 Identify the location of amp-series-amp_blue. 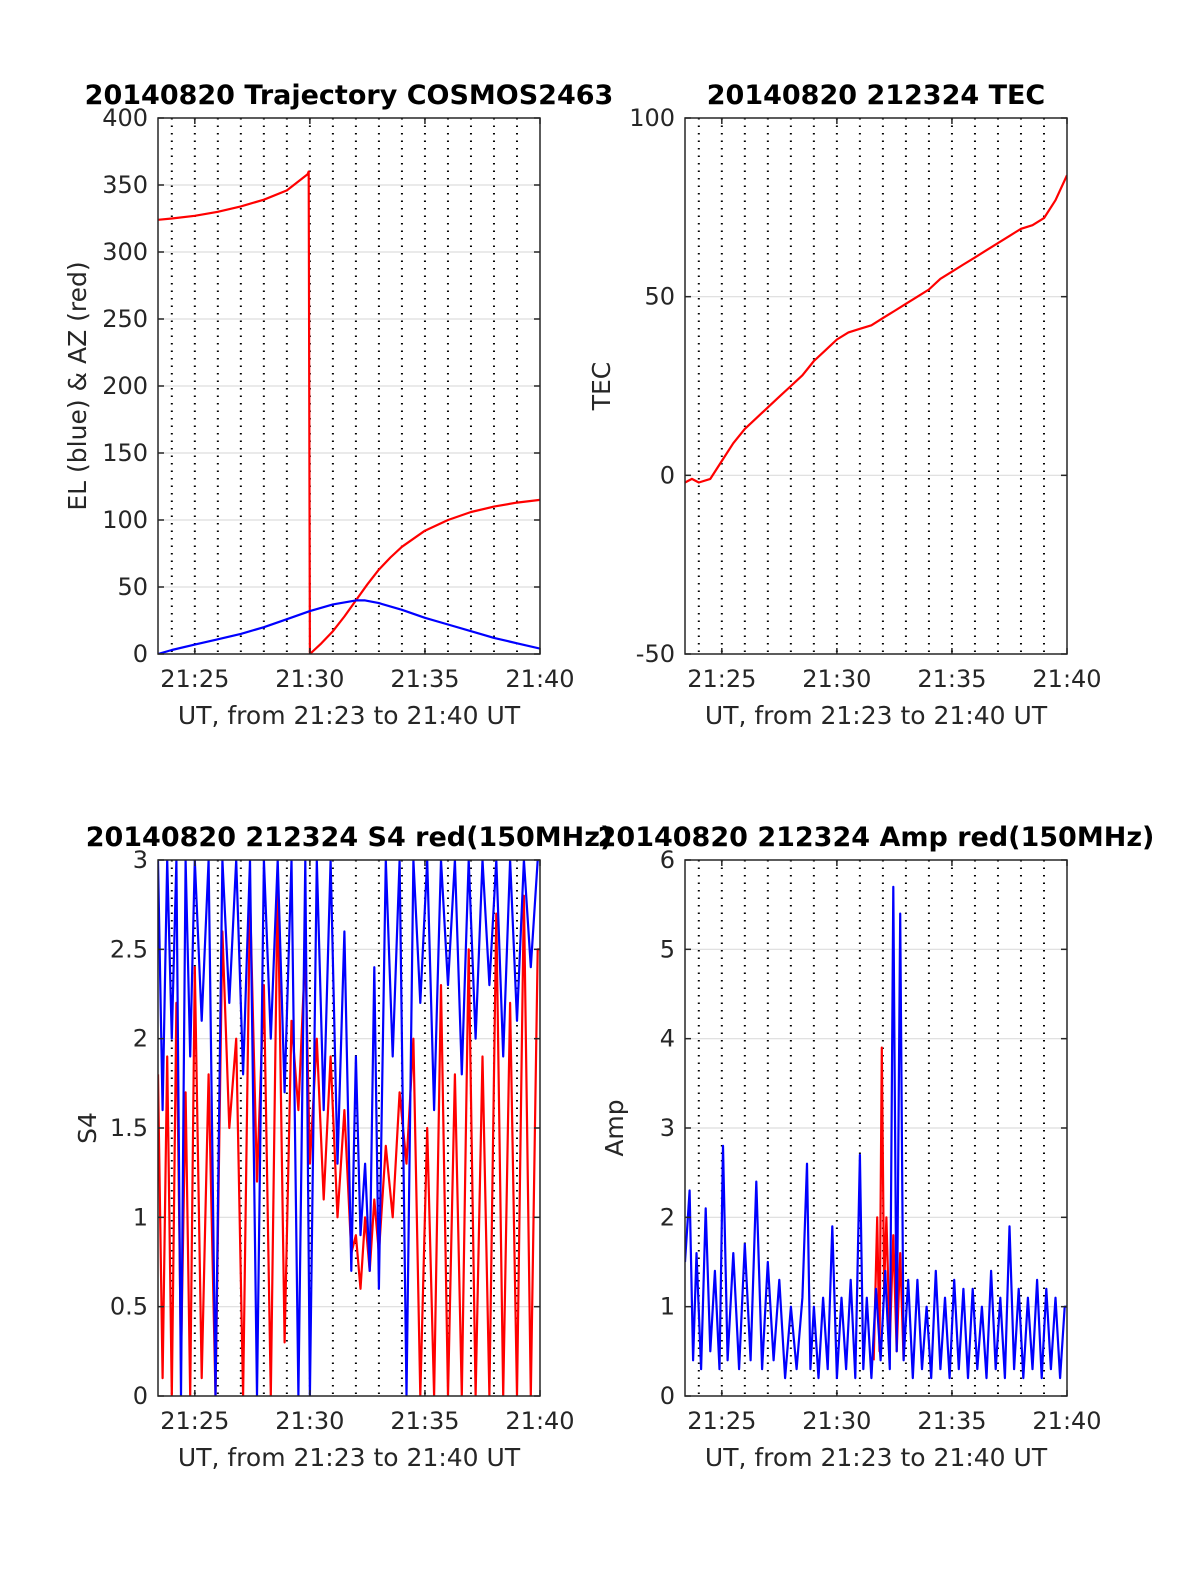
(876, 1132).